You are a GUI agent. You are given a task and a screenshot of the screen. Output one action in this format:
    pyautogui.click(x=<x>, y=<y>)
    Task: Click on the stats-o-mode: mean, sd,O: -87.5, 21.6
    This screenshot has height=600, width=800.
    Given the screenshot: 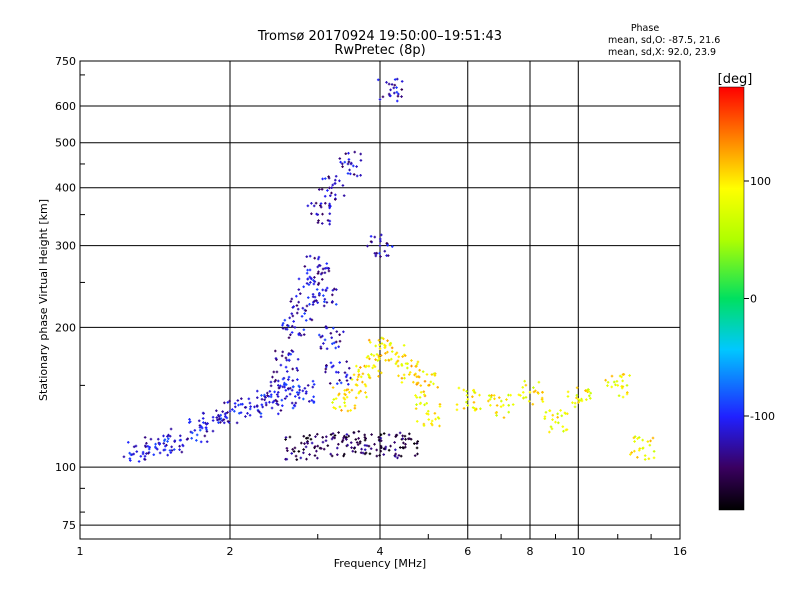 What is the action you would take?
    pyautogui.click(x=664, y=40)
    